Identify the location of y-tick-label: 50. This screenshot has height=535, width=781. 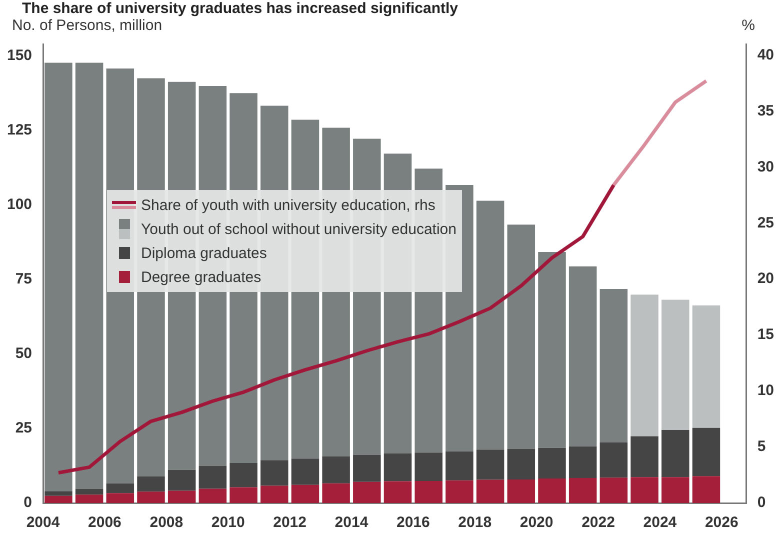
(23, 353).